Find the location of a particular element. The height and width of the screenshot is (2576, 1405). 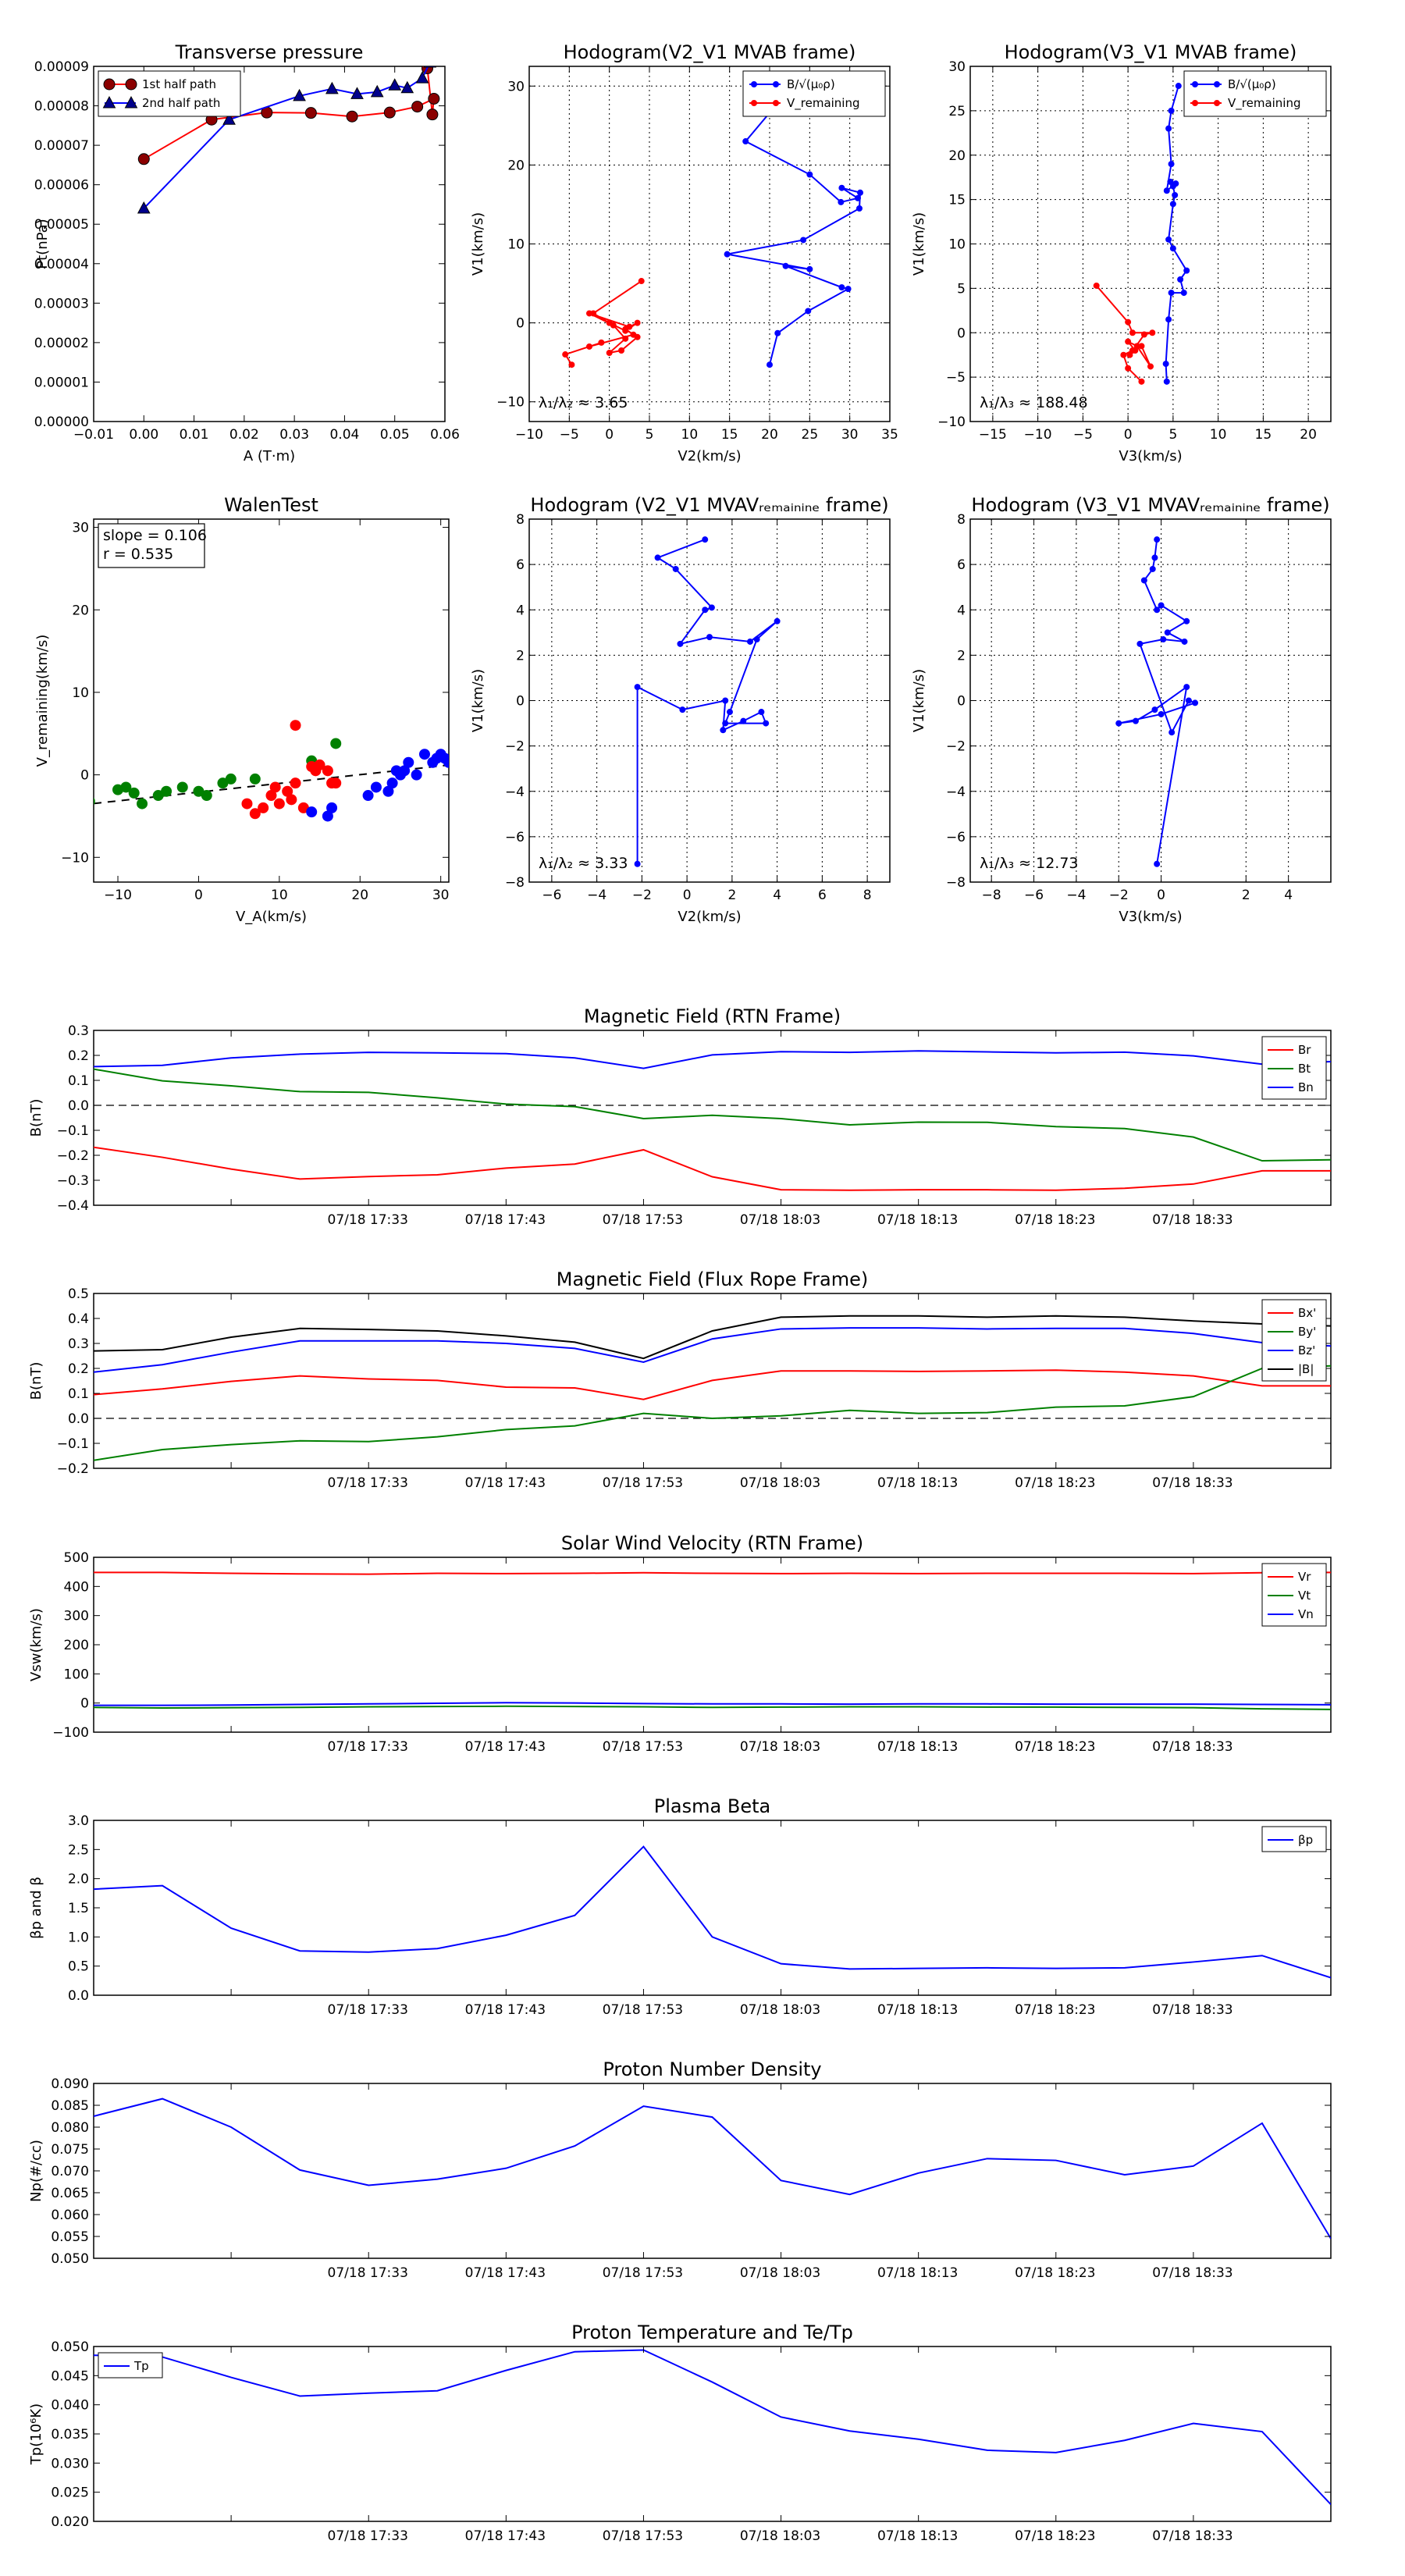

y-tick-label: −4 is located at coordinates (956, 792).